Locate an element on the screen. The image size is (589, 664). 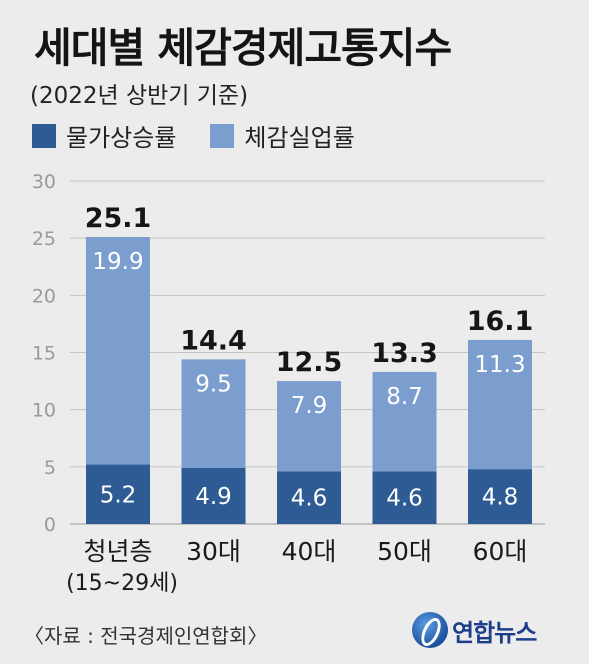
bar-total-label: 25.1 is located at coordinates (118, 218).